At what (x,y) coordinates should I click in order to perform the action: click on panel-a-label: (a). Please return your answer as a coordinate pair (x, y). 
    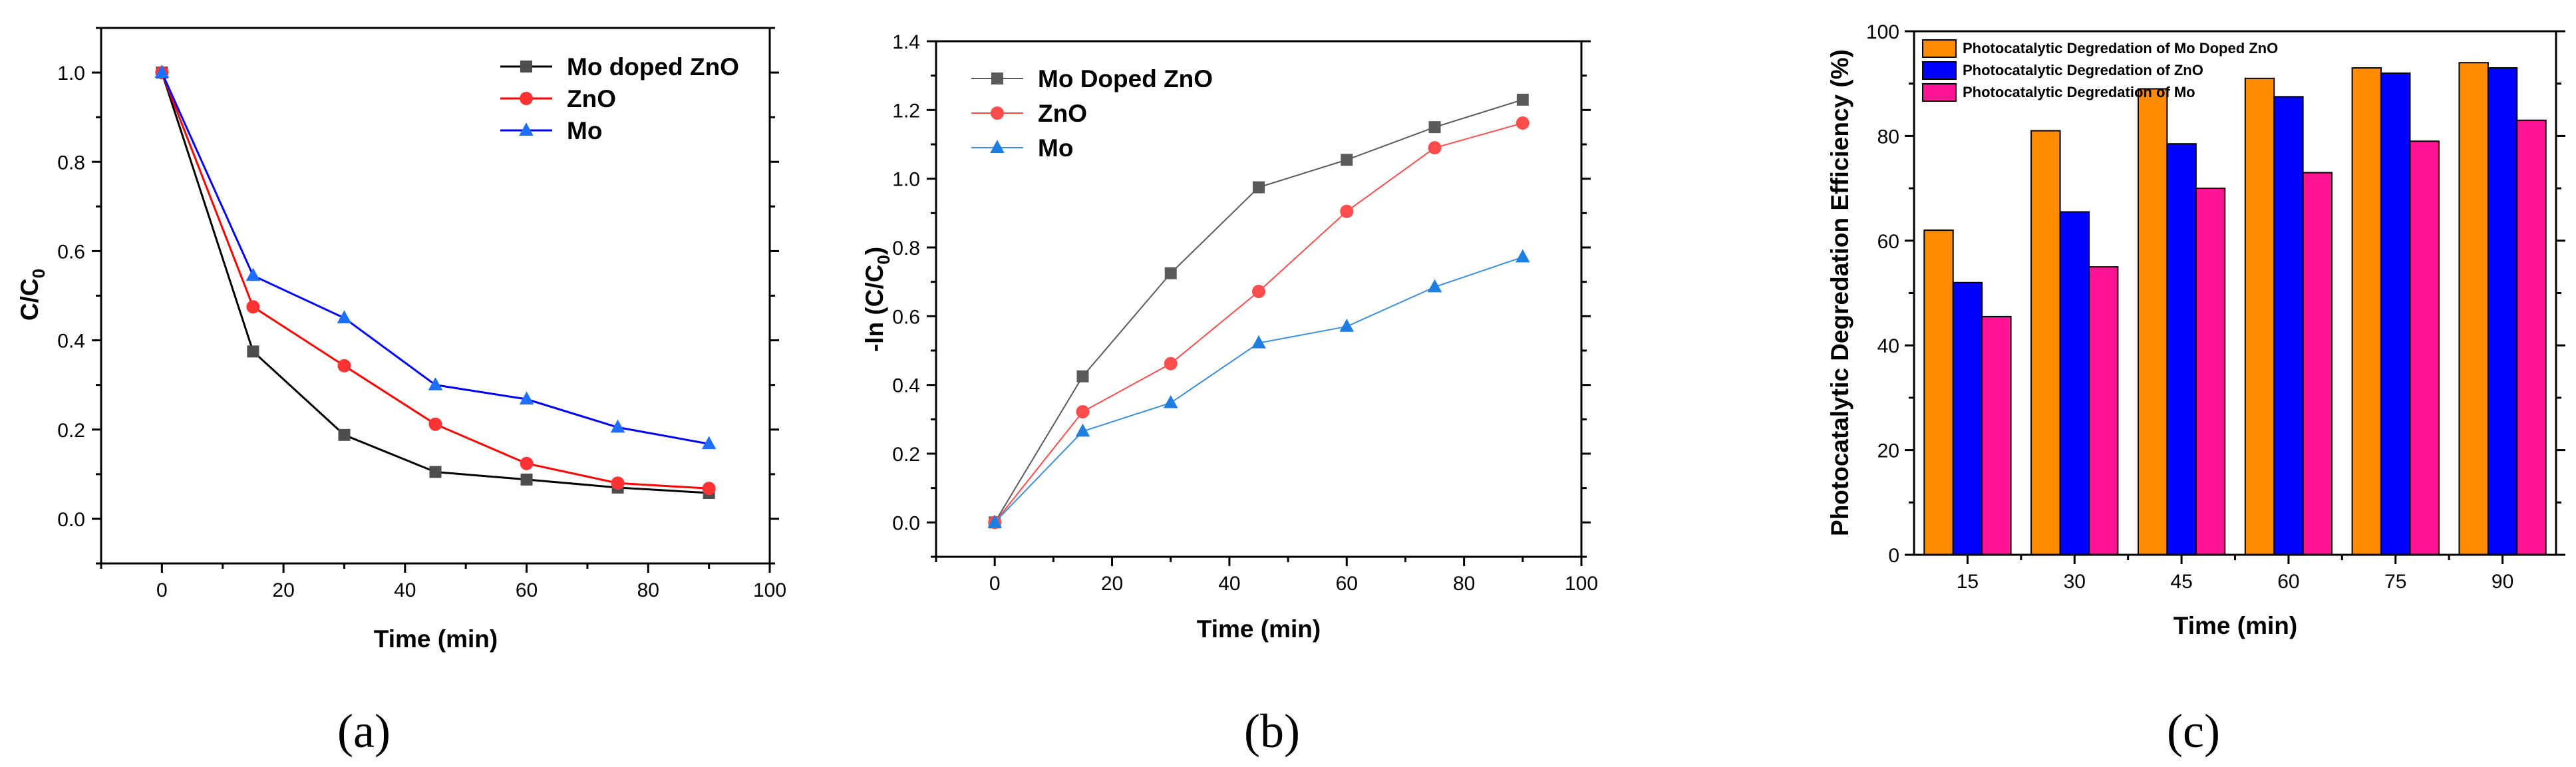
    Looking at the image, I should click on (364, 731).